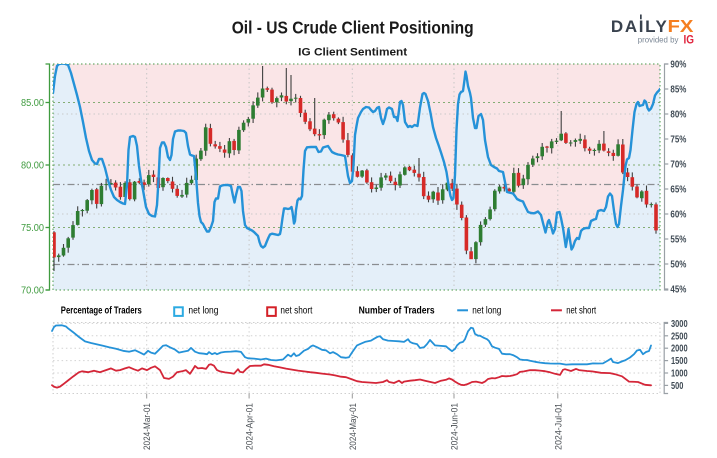 The height and width of the screenshot is (458, 717). Describe the element at coordinates (250, 426) in the screenshot. I see `svg-text: 2024-Apr-01` at that location.